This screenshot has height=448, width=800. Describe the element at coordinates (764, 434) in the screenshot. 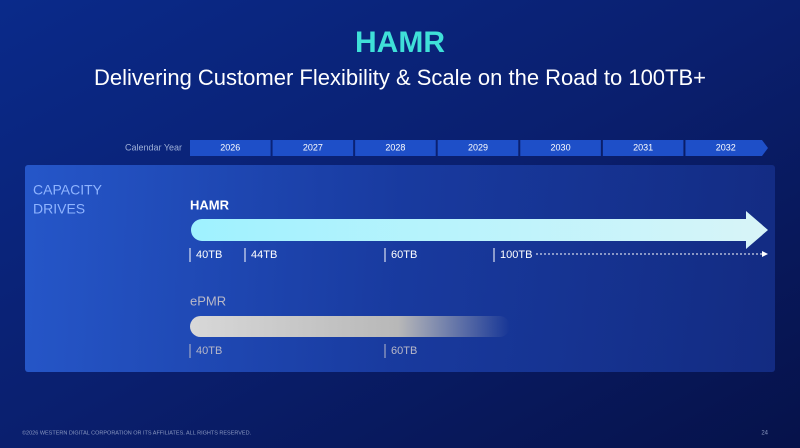

I see `page-number: 24` at that location.